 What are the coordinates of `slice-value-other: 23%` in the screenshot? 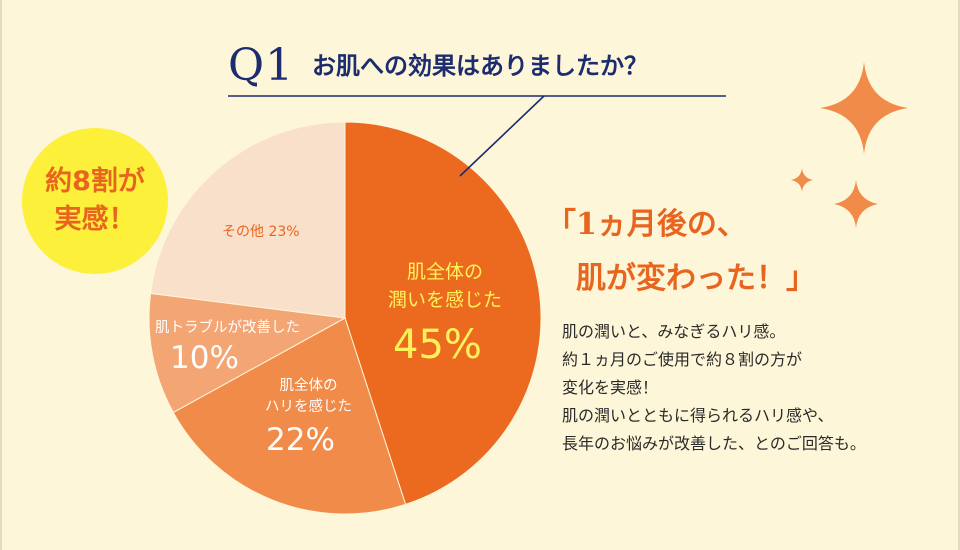 It's located at (284, 232).